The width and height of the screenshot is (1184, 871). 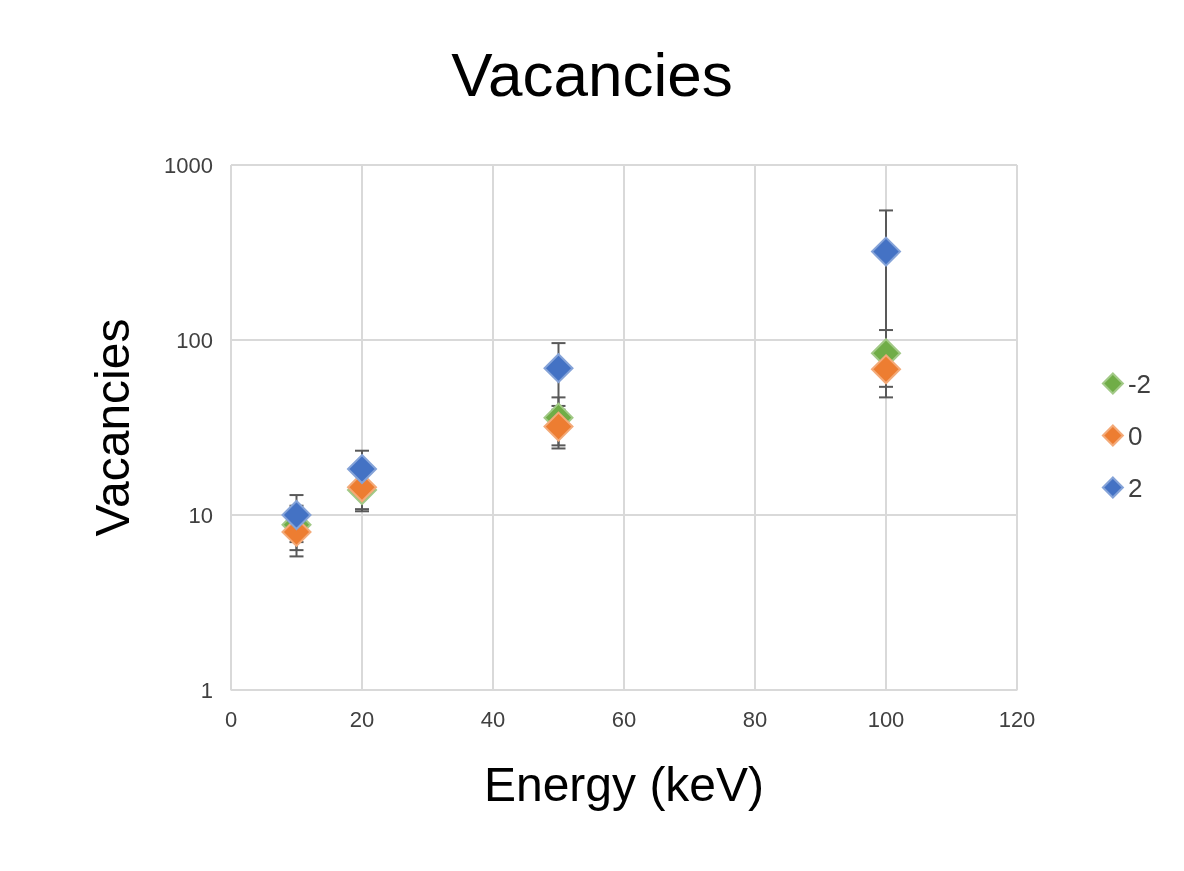 What do you see at coordinates (206, 690) in the screenshot?
I see `y-tick-label: 1` at bounding box center [206, 690].